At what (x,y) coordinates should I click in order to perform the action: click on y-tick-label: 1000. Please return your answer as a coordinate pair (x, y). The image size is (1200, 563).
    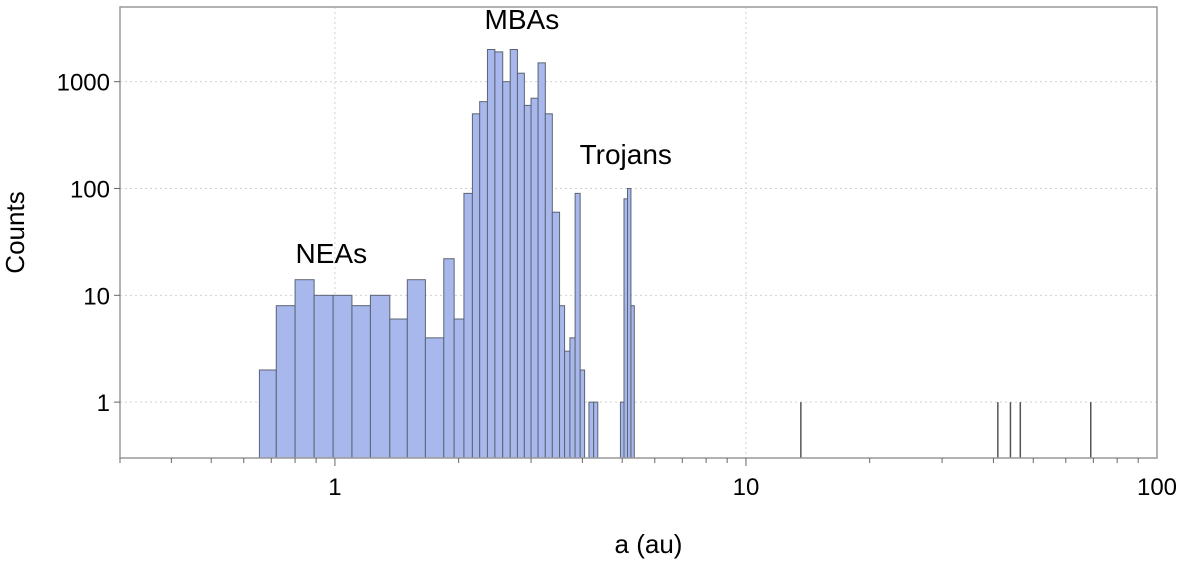
    Looking at the image, I should click on (83, 83).